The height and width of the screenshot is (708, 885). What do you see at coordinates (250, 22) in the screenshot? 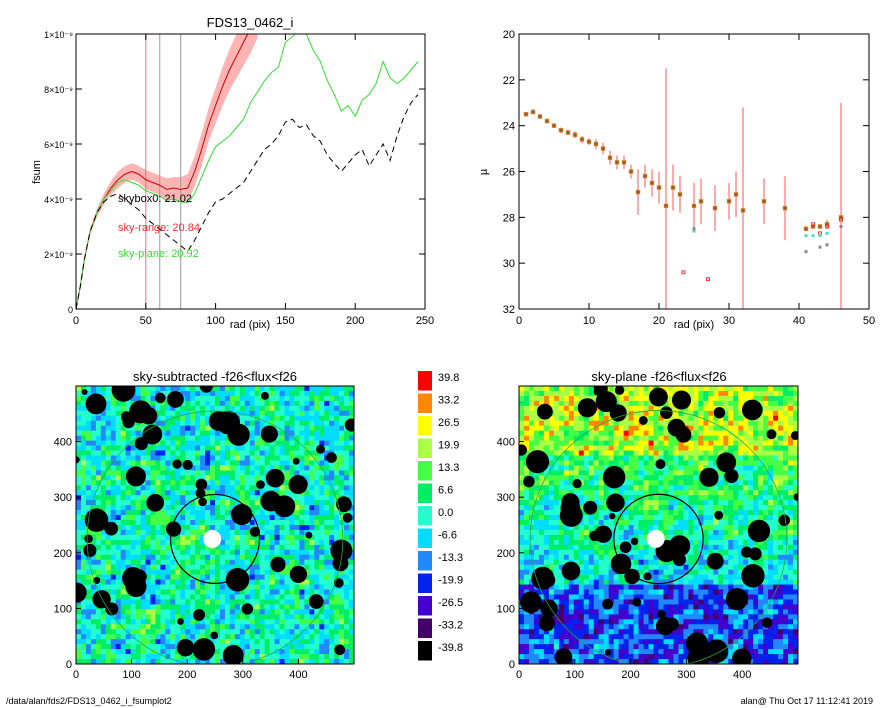
I see `chart-title: FDS13_0462_i` at bounding box center [250, 22].